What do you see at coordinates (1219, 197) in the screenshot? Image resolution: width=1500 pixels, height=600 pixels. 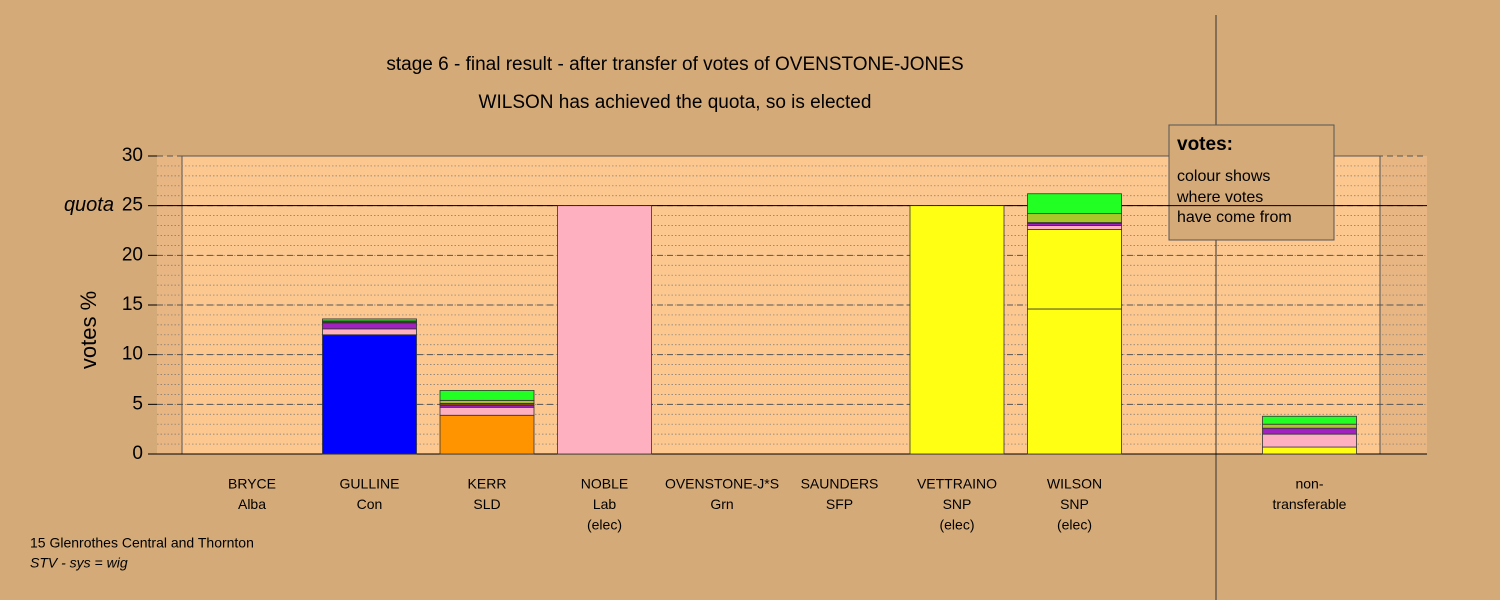 I see `legend-text: where votes` at bounding box center [1219, 197].